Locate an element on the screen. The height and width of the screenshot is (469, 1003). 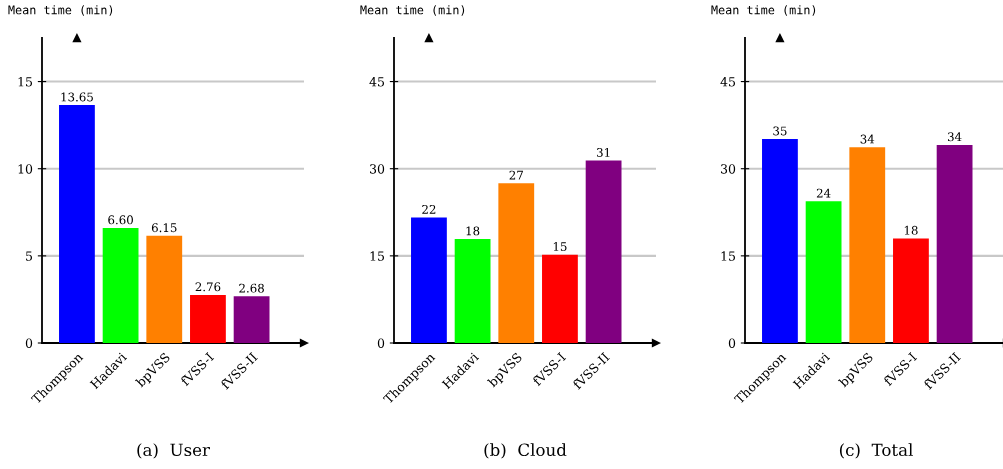
data-label: 2.76 is located at coordinates (208, 287).